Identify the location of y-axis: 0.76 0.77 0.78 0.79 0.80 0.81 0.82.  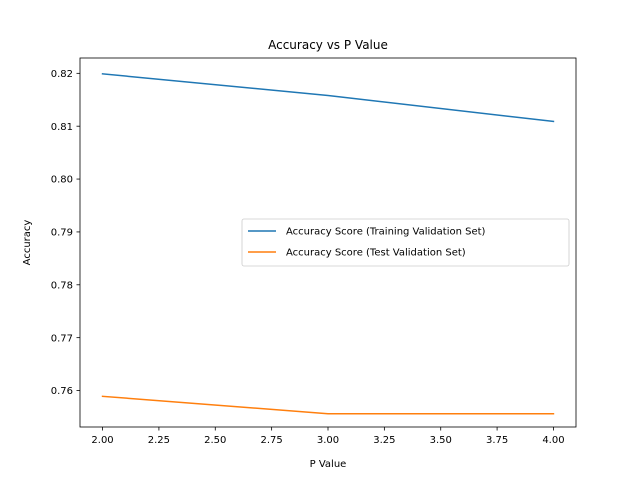
(65, 233).